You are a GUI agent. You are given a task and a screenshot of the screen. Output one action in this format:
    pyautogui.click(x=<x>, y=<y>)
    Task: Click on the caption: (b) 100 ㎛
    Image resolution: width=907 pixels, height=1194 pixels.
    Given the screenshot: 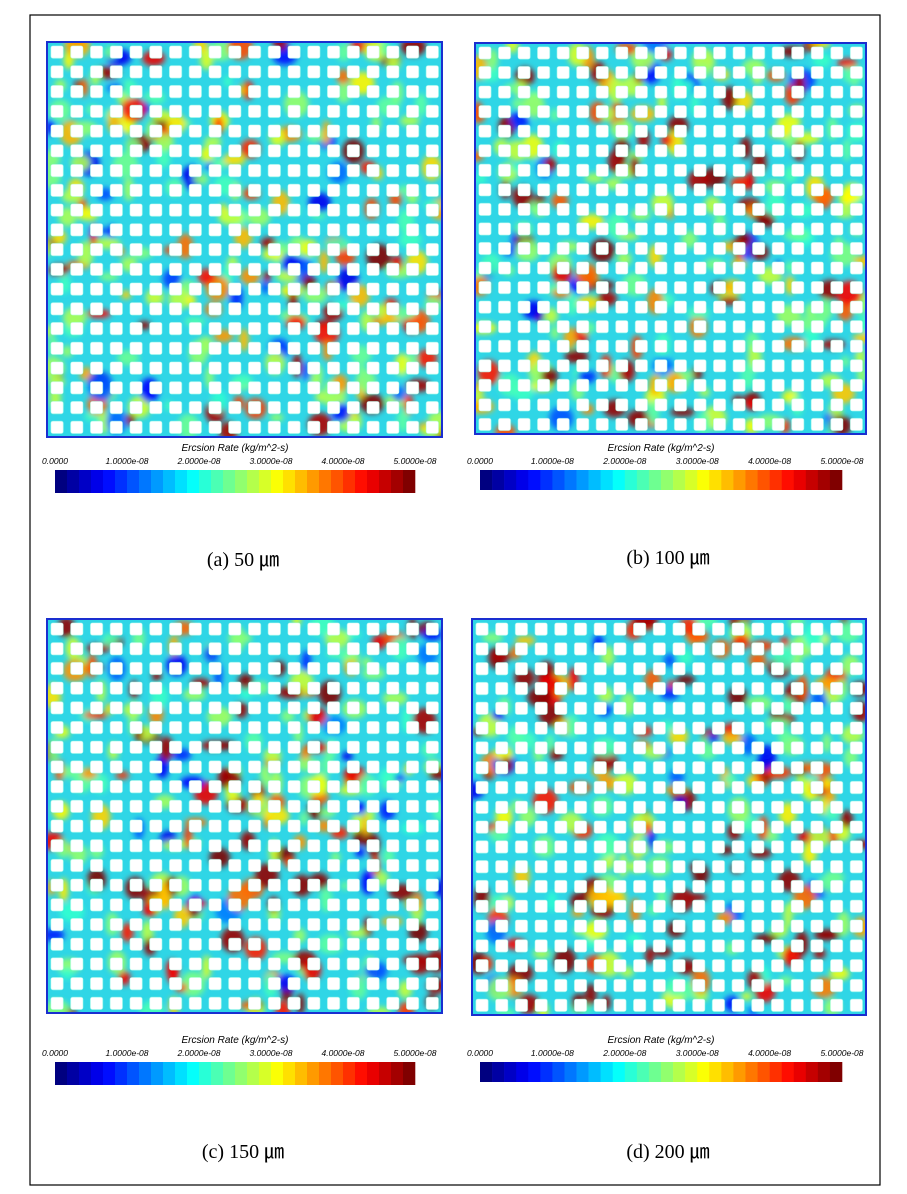 What is the action you would take?
    pyautogui.click(x=667, y=558)
    